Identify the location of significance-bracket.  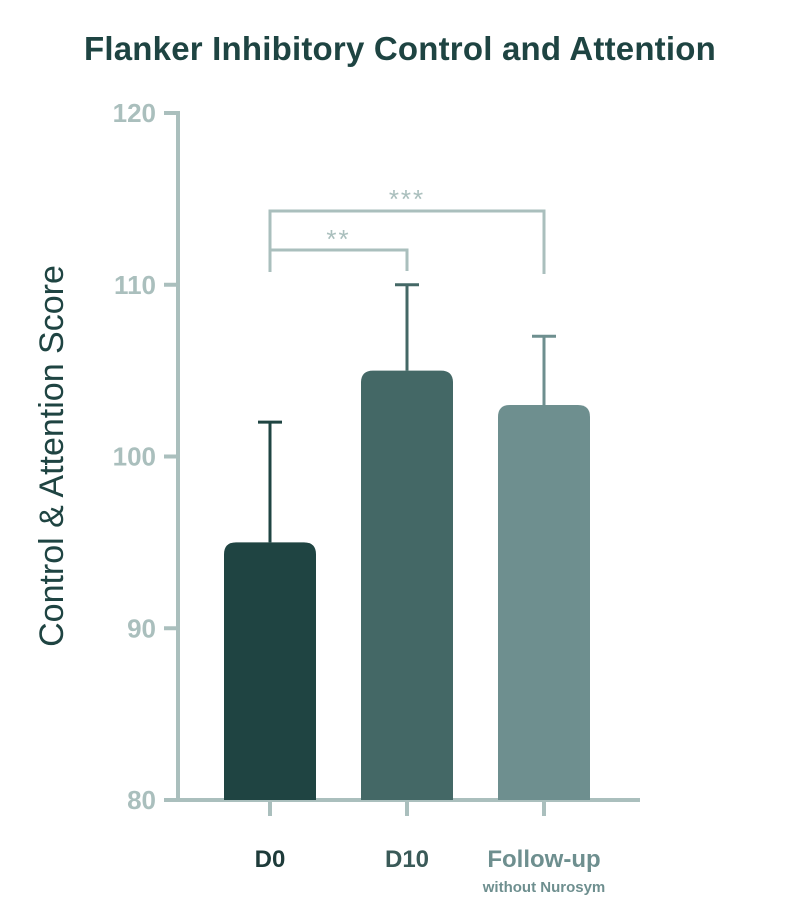
(407, 241).